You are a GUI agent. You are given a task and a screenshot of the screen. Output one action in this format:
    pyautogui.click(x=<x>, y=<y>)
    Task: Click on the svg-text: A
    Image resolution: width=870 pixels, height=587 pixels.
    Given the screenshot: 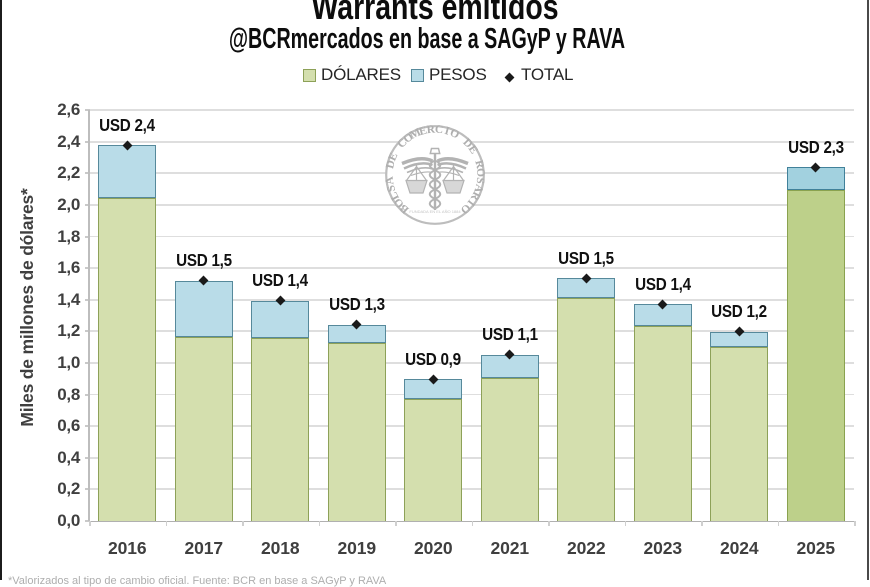 What is the action you would take?
    pyautogui.click(x=389, y=180)
    